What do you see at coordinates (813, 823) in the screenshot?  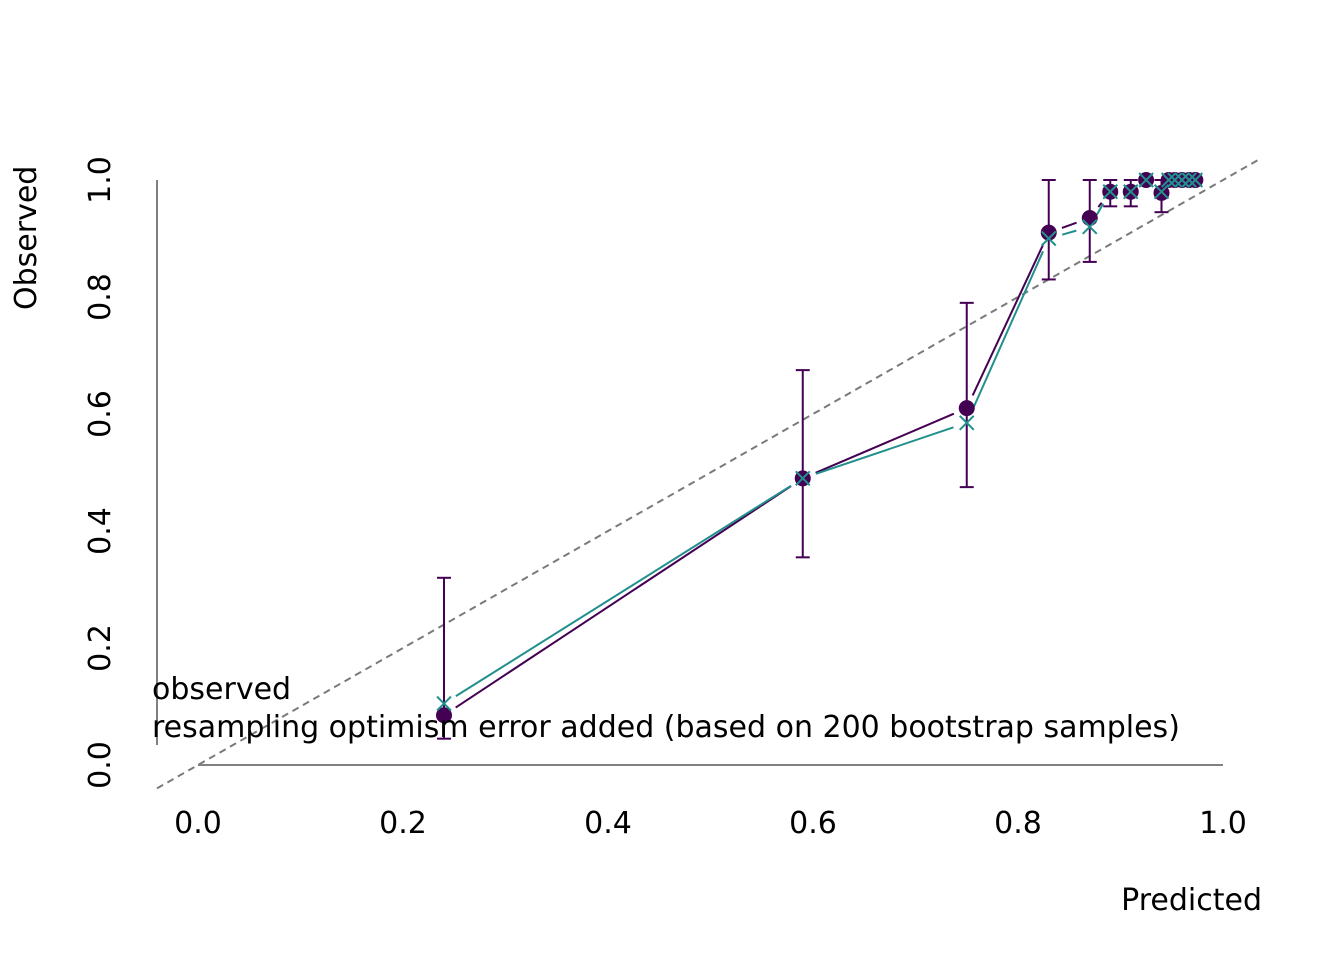 I see `x-tick-label: 0.6` at bounding box center [813, 823].